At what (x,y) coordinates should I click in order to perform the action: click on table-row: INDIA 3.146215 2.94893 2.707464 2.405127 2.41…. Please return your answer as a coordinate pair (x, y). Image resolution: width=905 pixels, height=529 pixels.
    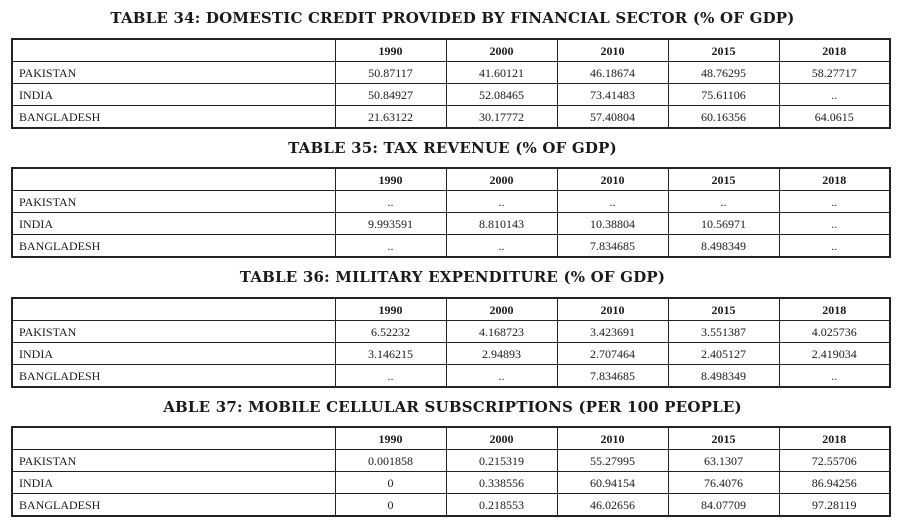
    Looking at the image, I should click on (451, 353).